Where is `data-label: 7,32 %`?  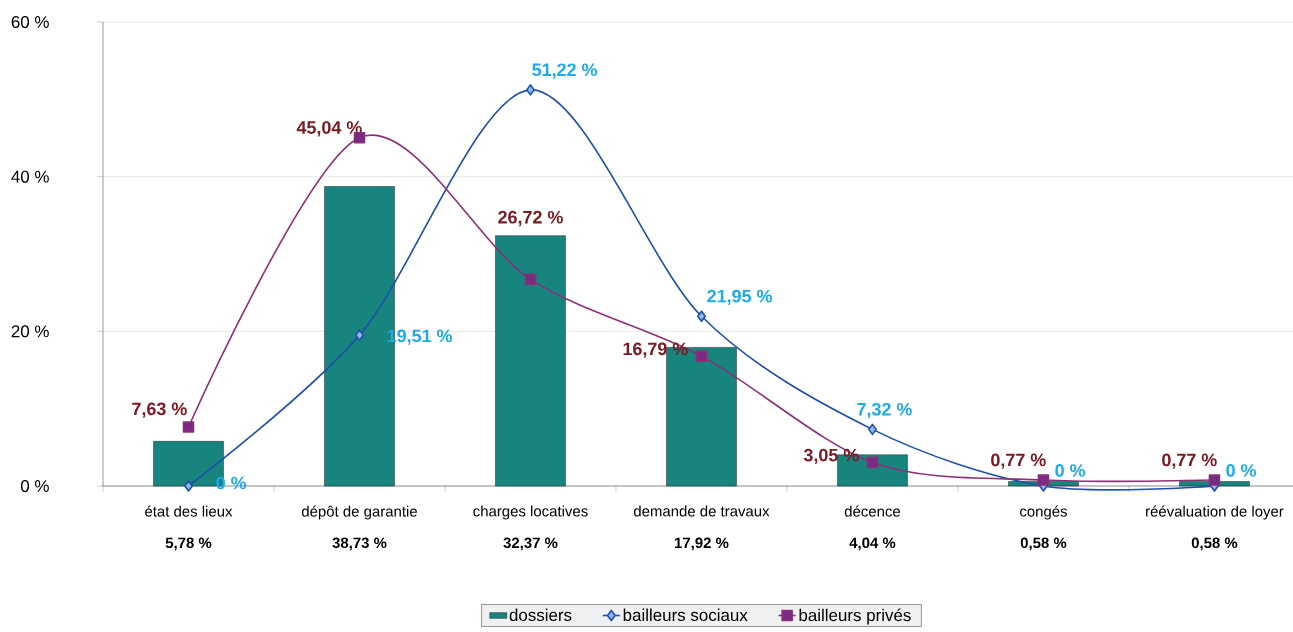 data-label: 7,32 % is located at coordinates (884, 410).